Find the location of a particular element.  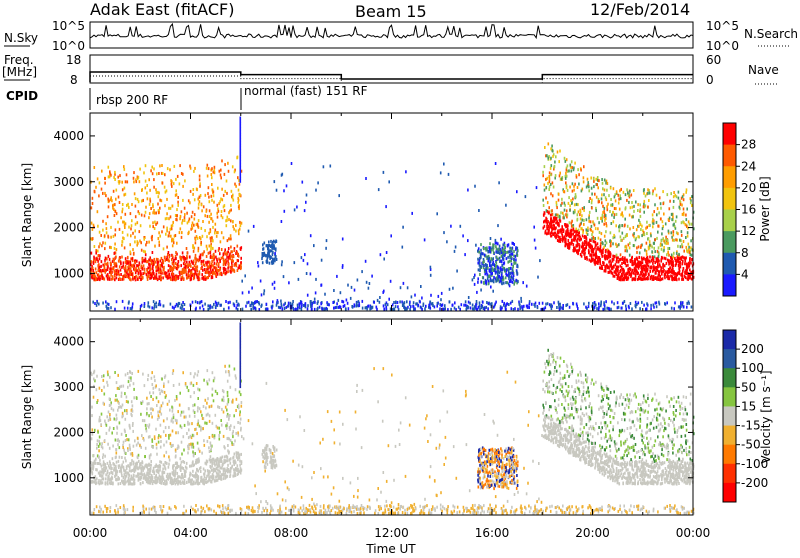

nsearch-label: N.Search is located at coordinates (771, 34).